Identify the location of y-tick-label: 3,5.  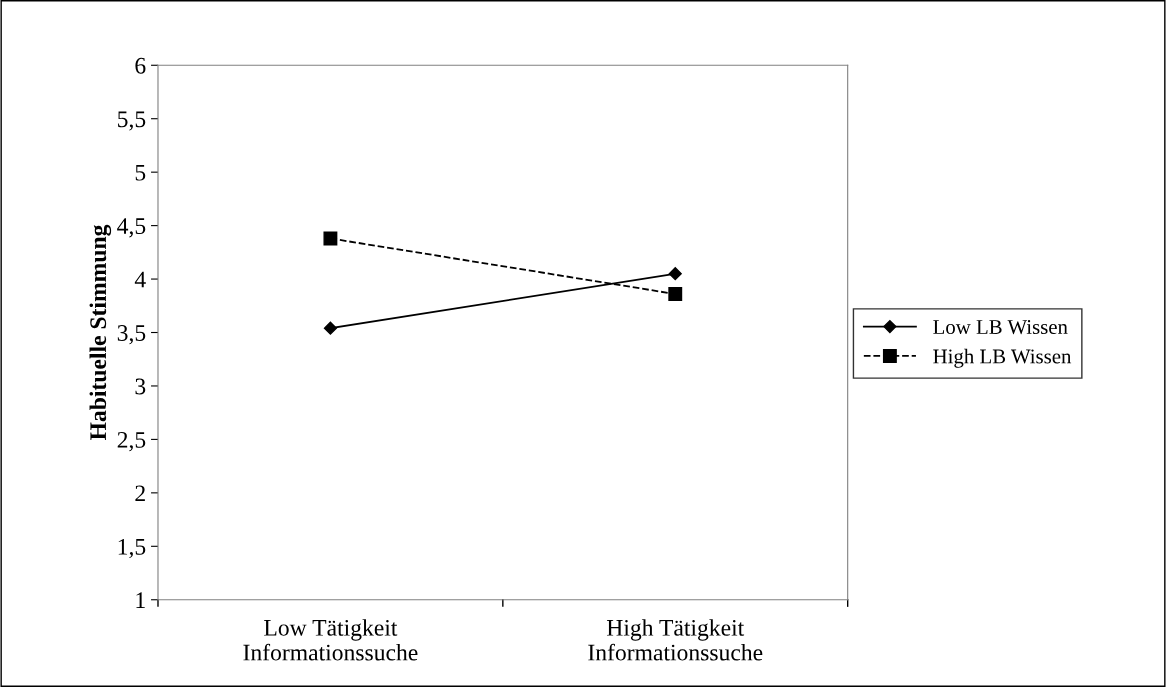
(131, 335).